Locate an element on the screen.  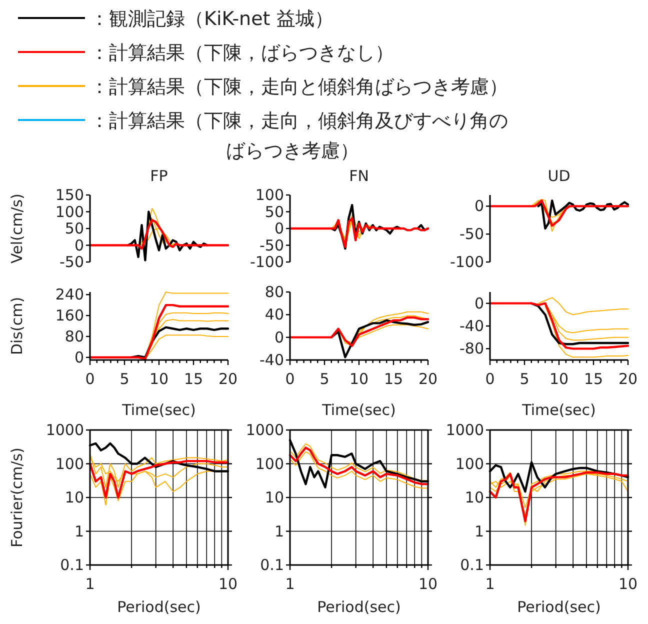
y-tick-label: 160 is located at coordinates (69, 315).